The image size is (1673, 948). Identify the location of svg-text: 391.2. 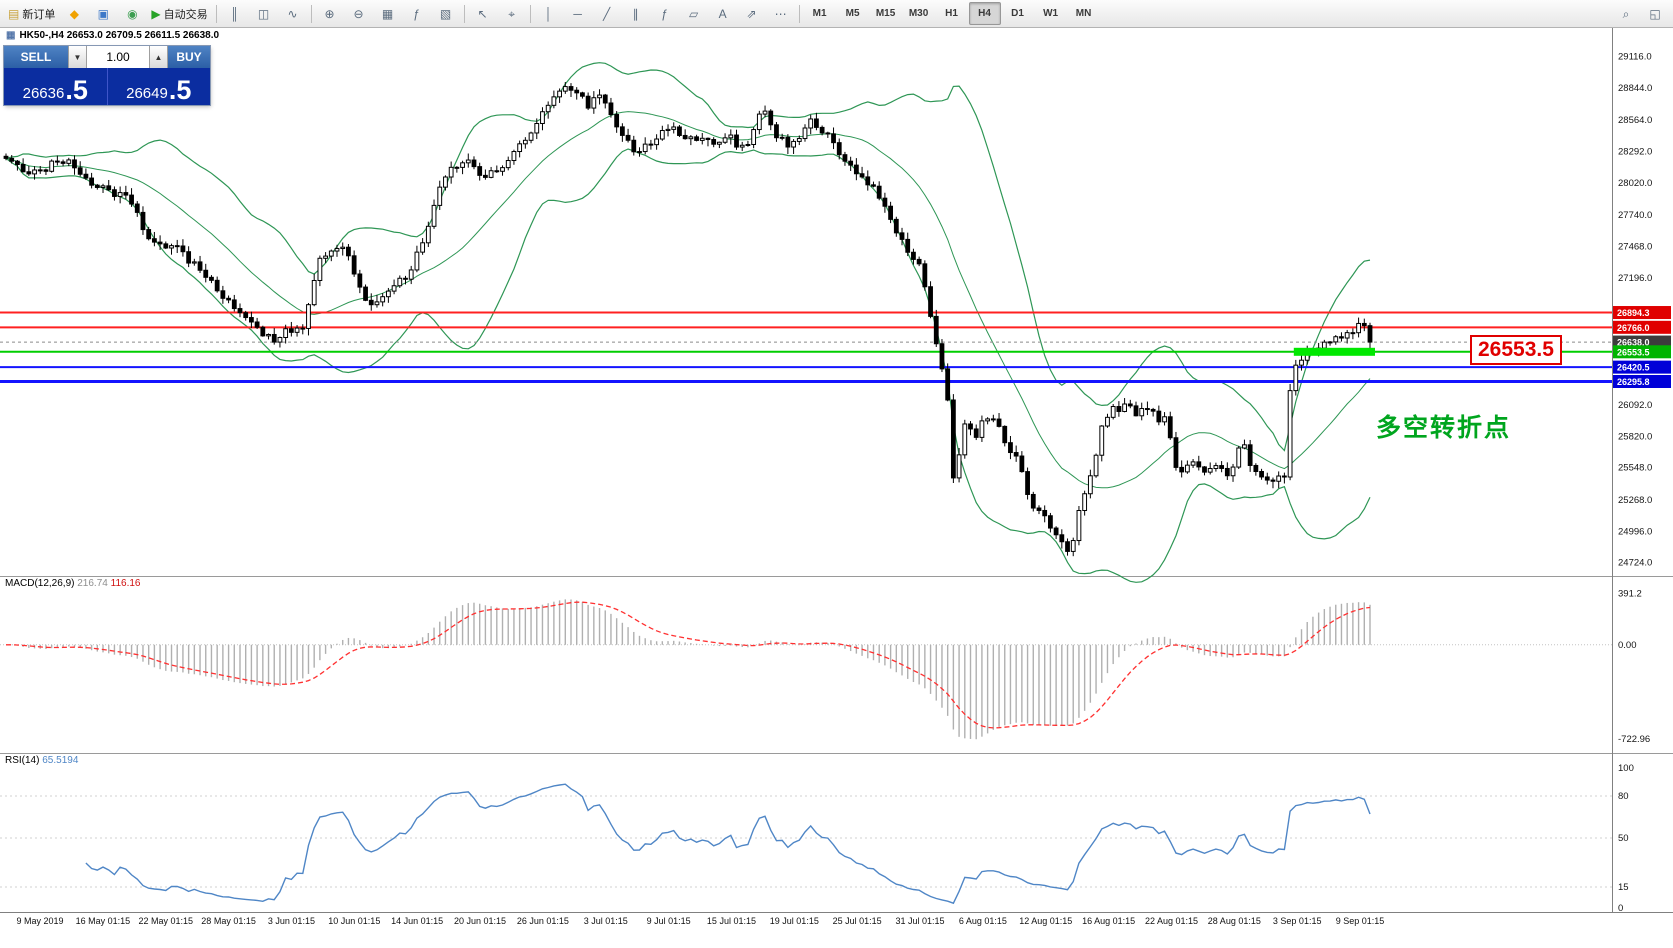
(1630, 594).